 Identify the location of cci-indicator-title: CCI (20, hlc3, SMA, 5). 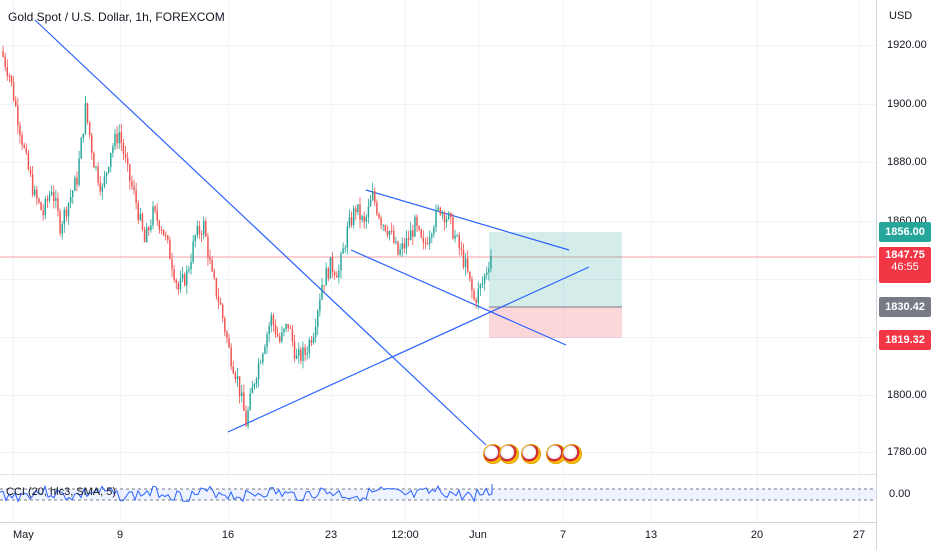
(61, 492).